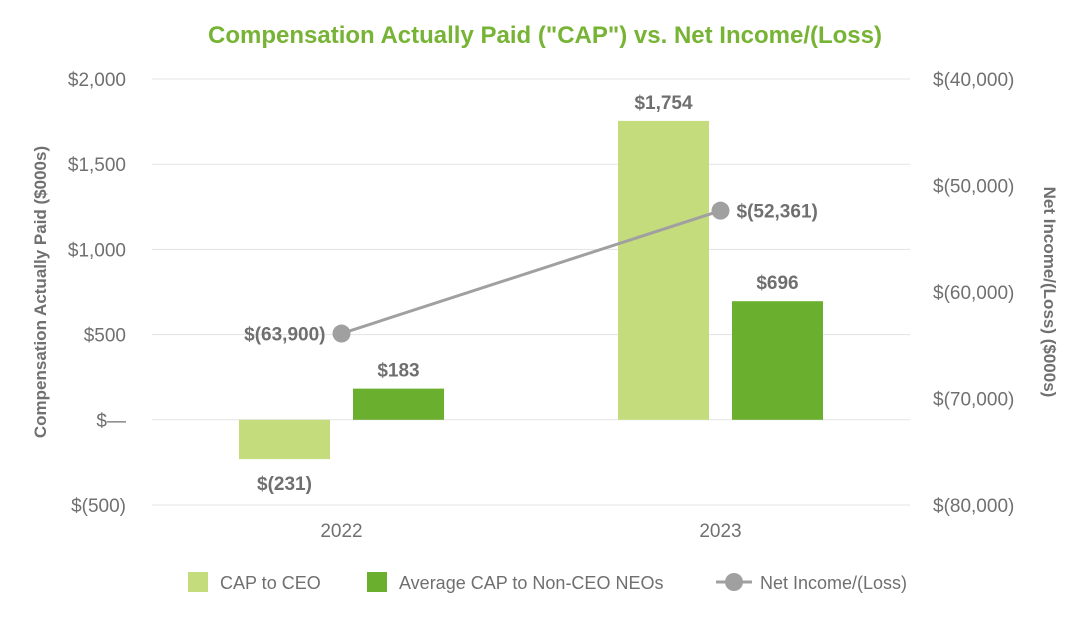  Describe the element at coordinates (833, 583) in the screenshot. I see `legend-label-net-income-loss: Net Income/(Loss)` at that location.